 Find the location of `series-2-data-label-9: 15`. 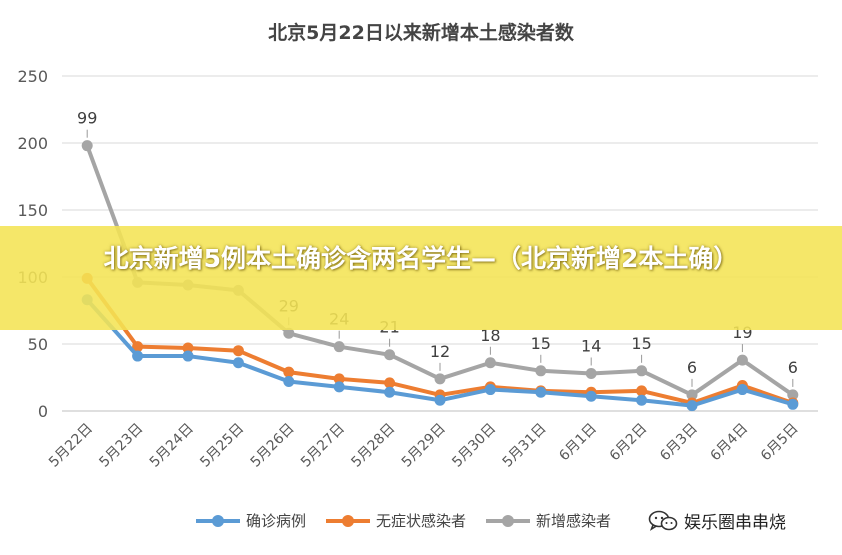

series-2-data-label-9: 15 is located at coordinates (541, 343).